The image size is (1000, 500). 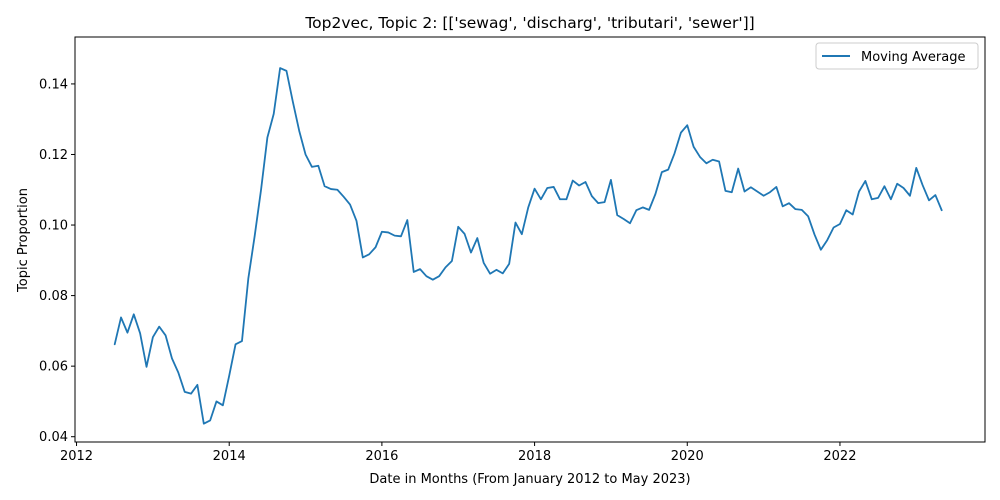 What do you see at coordinates (53, 226) in the screenshot?
I see `y-tick-label-0.10: 0.10` at bounding box center [53, 226].